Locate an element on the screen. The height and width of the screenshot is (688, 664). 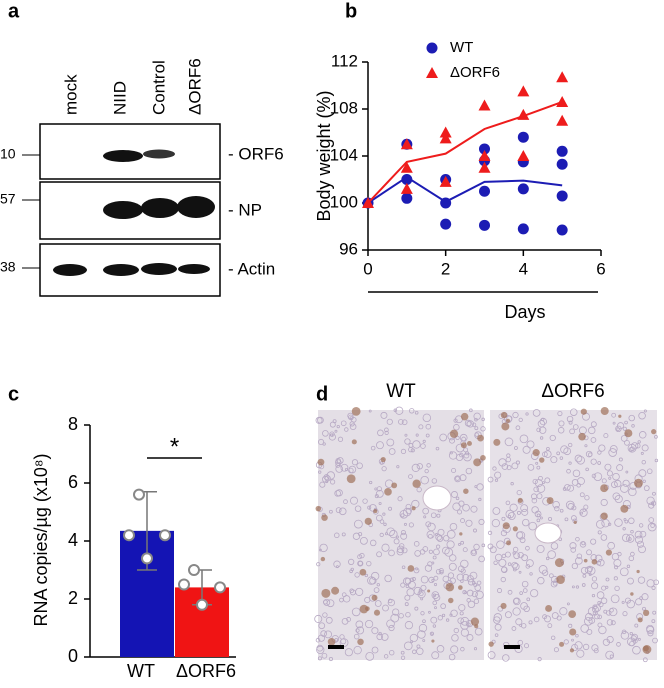
y-tick-label: 2 is located at coordinates (73, 598).